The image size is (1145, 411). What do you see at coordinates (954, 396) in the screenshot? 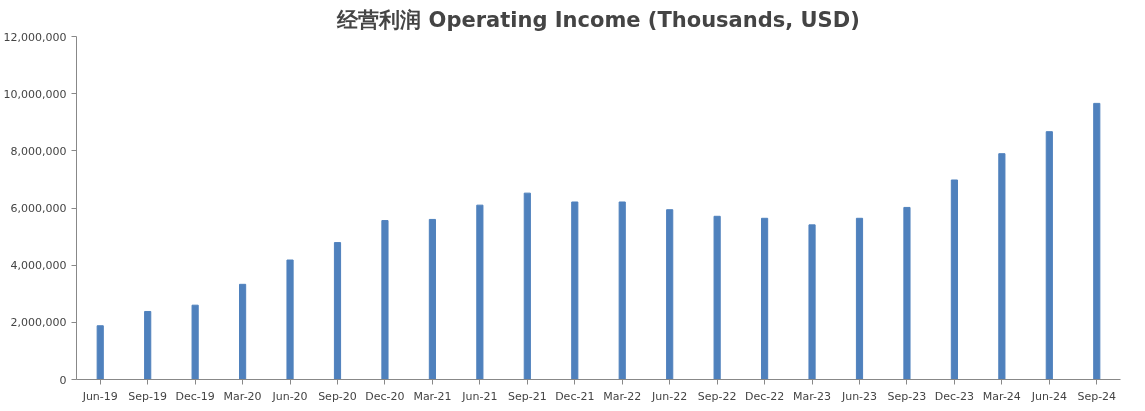
I see `x-tick-label: Dec-23` at bounding box center [954, 396].